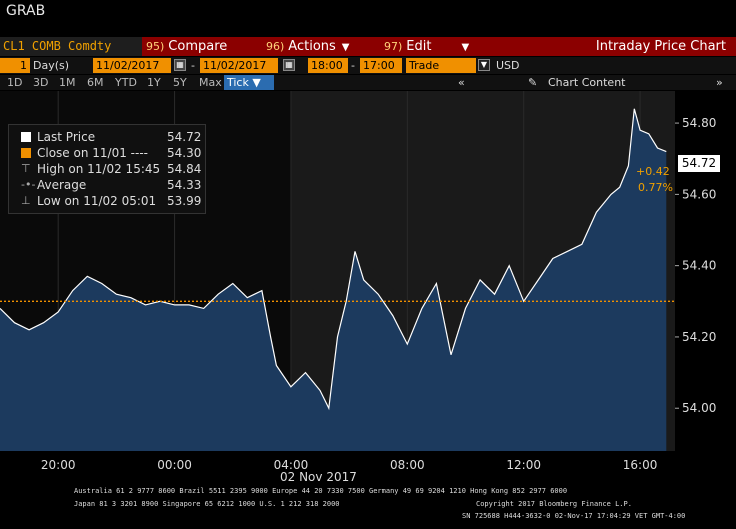 The height and width of the screenshot is (529, 736). I want to click on actions-menu-number: 96), so click(275, 46).